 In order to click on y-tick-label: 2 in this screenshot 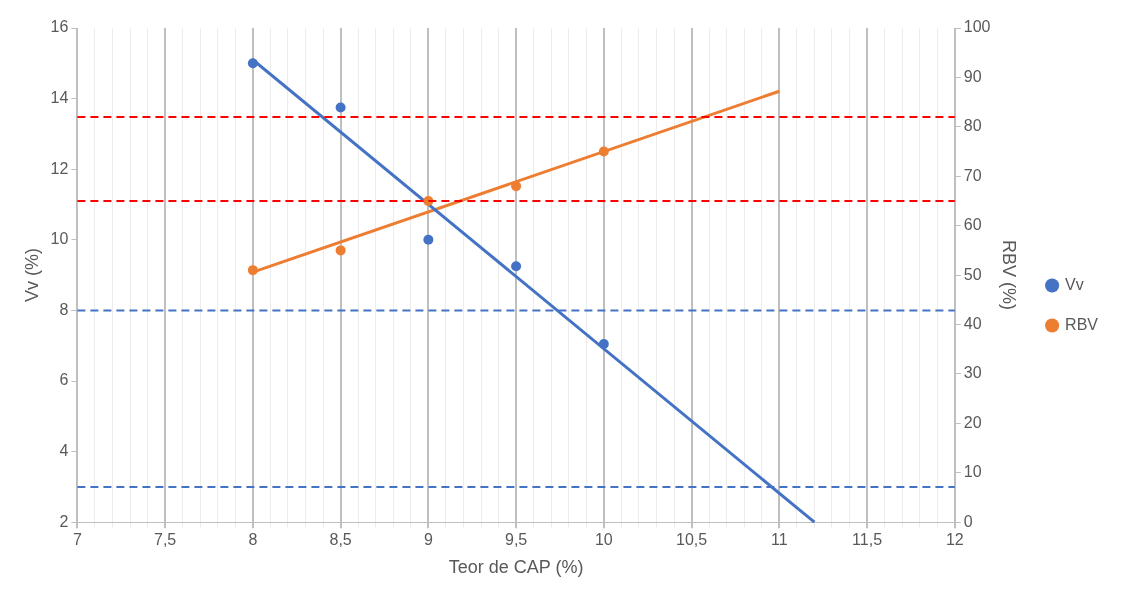, I will do `click(64, 521)`.